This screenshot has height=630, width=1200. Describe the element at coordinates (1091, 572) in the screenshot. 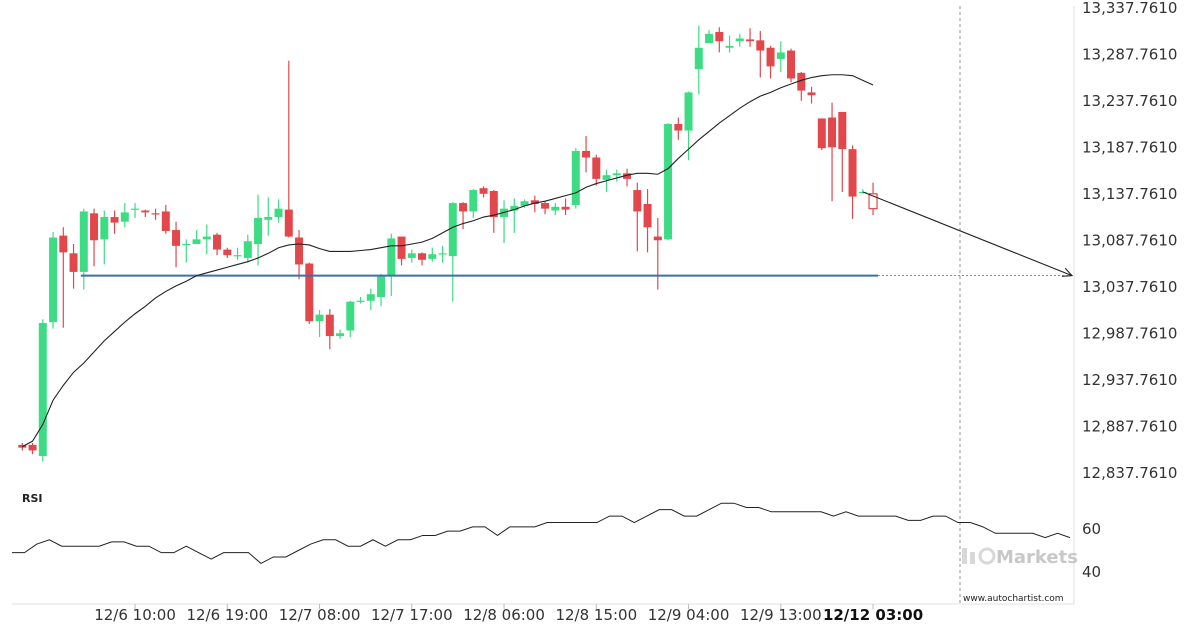

I see `rsi-tick-label: 40` at that location.